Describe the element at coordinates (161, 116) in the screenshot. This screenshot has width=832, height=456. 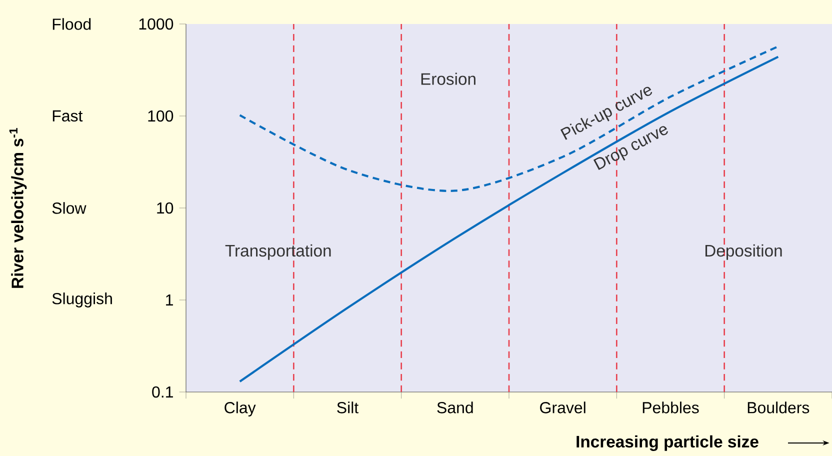
I see `y-tick-label: 100` at that location.